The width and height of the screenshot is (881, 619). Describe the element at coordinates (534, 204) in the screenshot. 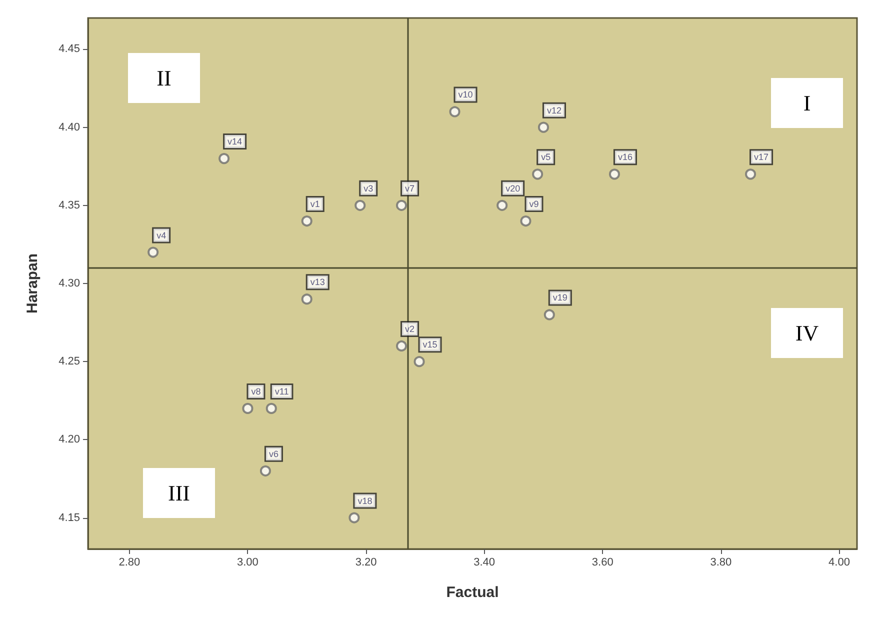

I see `data-label: v9` at that location.